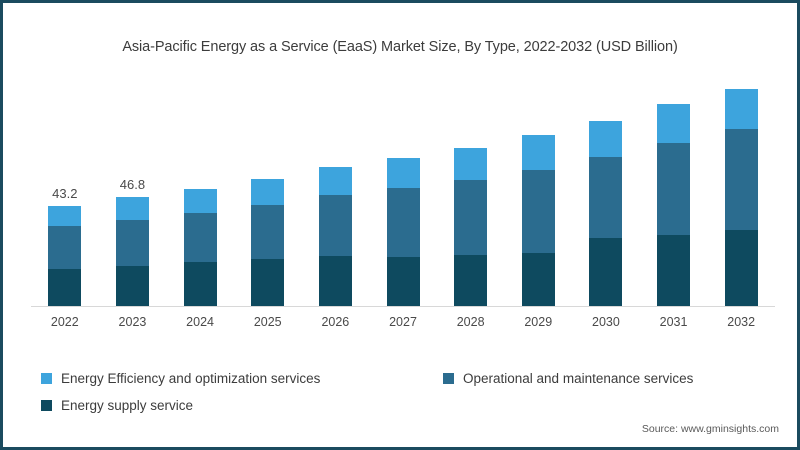  I want to click on legend-row-2: Energy supply service, so click(401, 411).